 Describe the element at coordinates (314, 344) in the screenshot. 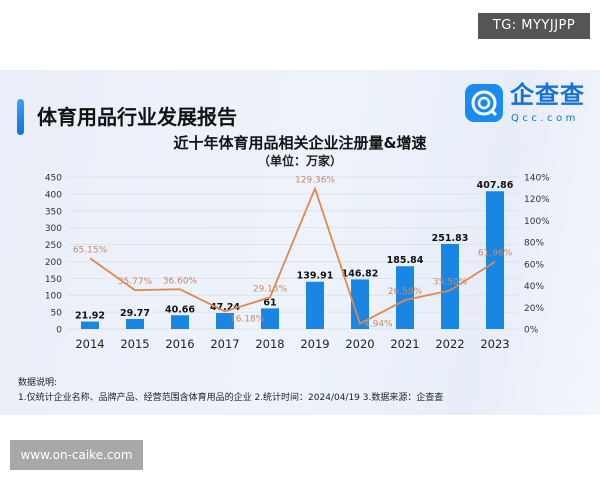

I see `x-axis-tick: 2019` at that location.